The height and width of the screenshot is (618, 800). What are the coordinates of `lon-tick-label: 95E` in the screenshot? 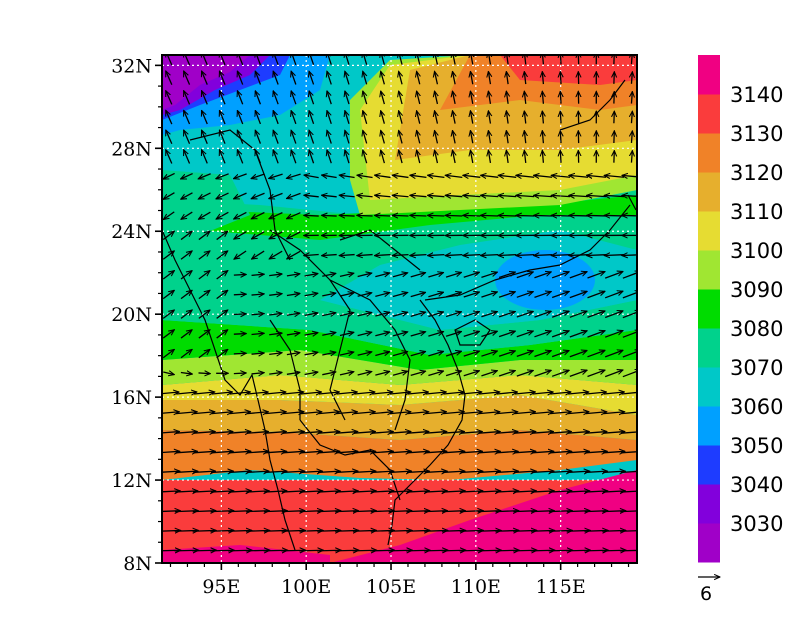 It's located at (221, 587).